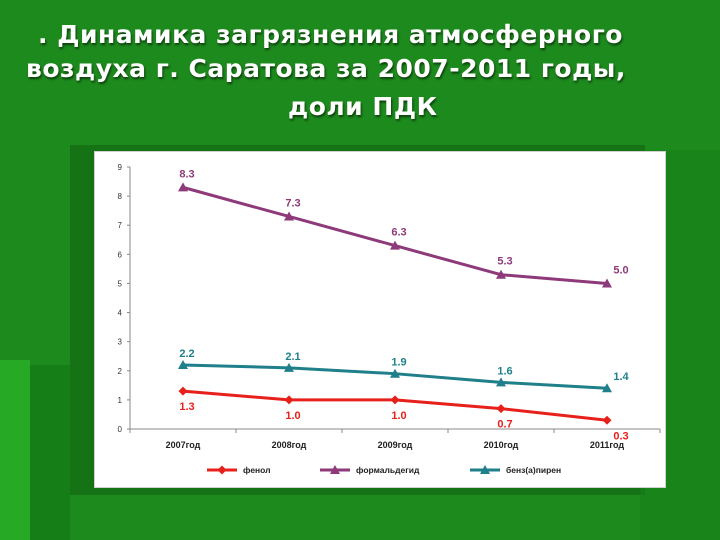 The width and height of the screenshot is (720, 540). What do you see at coordinates (533, 470) in the screenshot?
I see `legend-label: бенз(а)пирен` at bounding box center [533, 470].